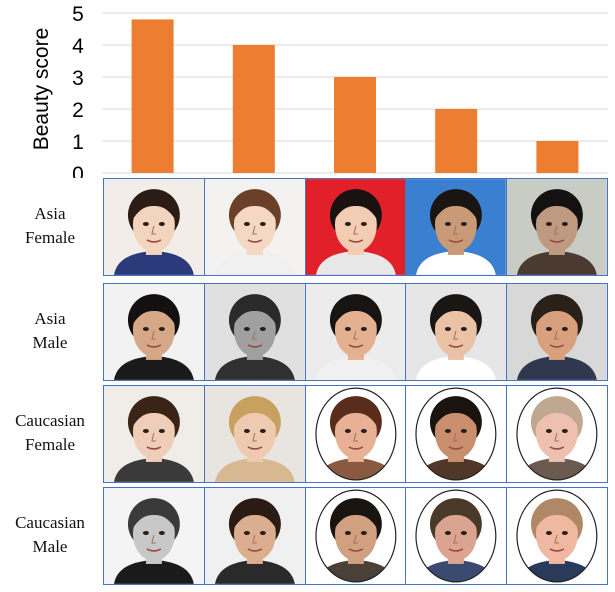  I want to click on y-tick-label: 5, so click(78, 14).